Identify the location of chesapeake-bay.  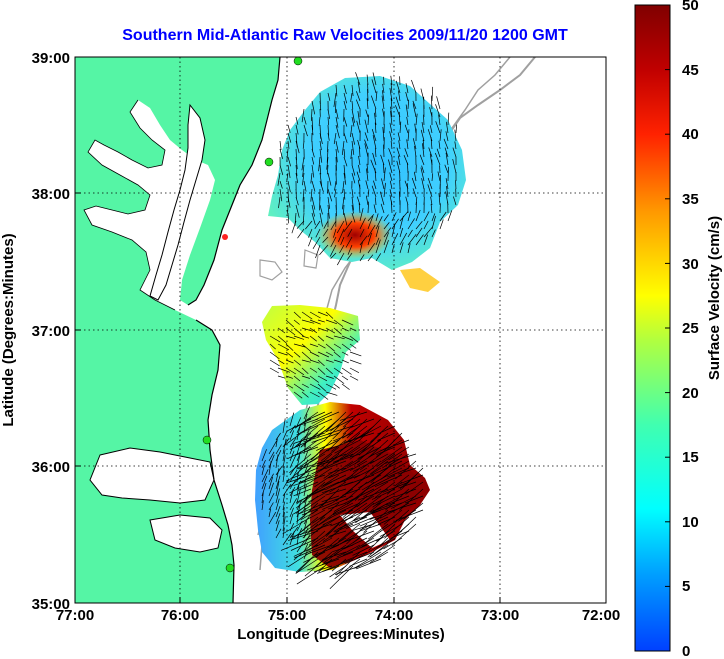
(177, 202).